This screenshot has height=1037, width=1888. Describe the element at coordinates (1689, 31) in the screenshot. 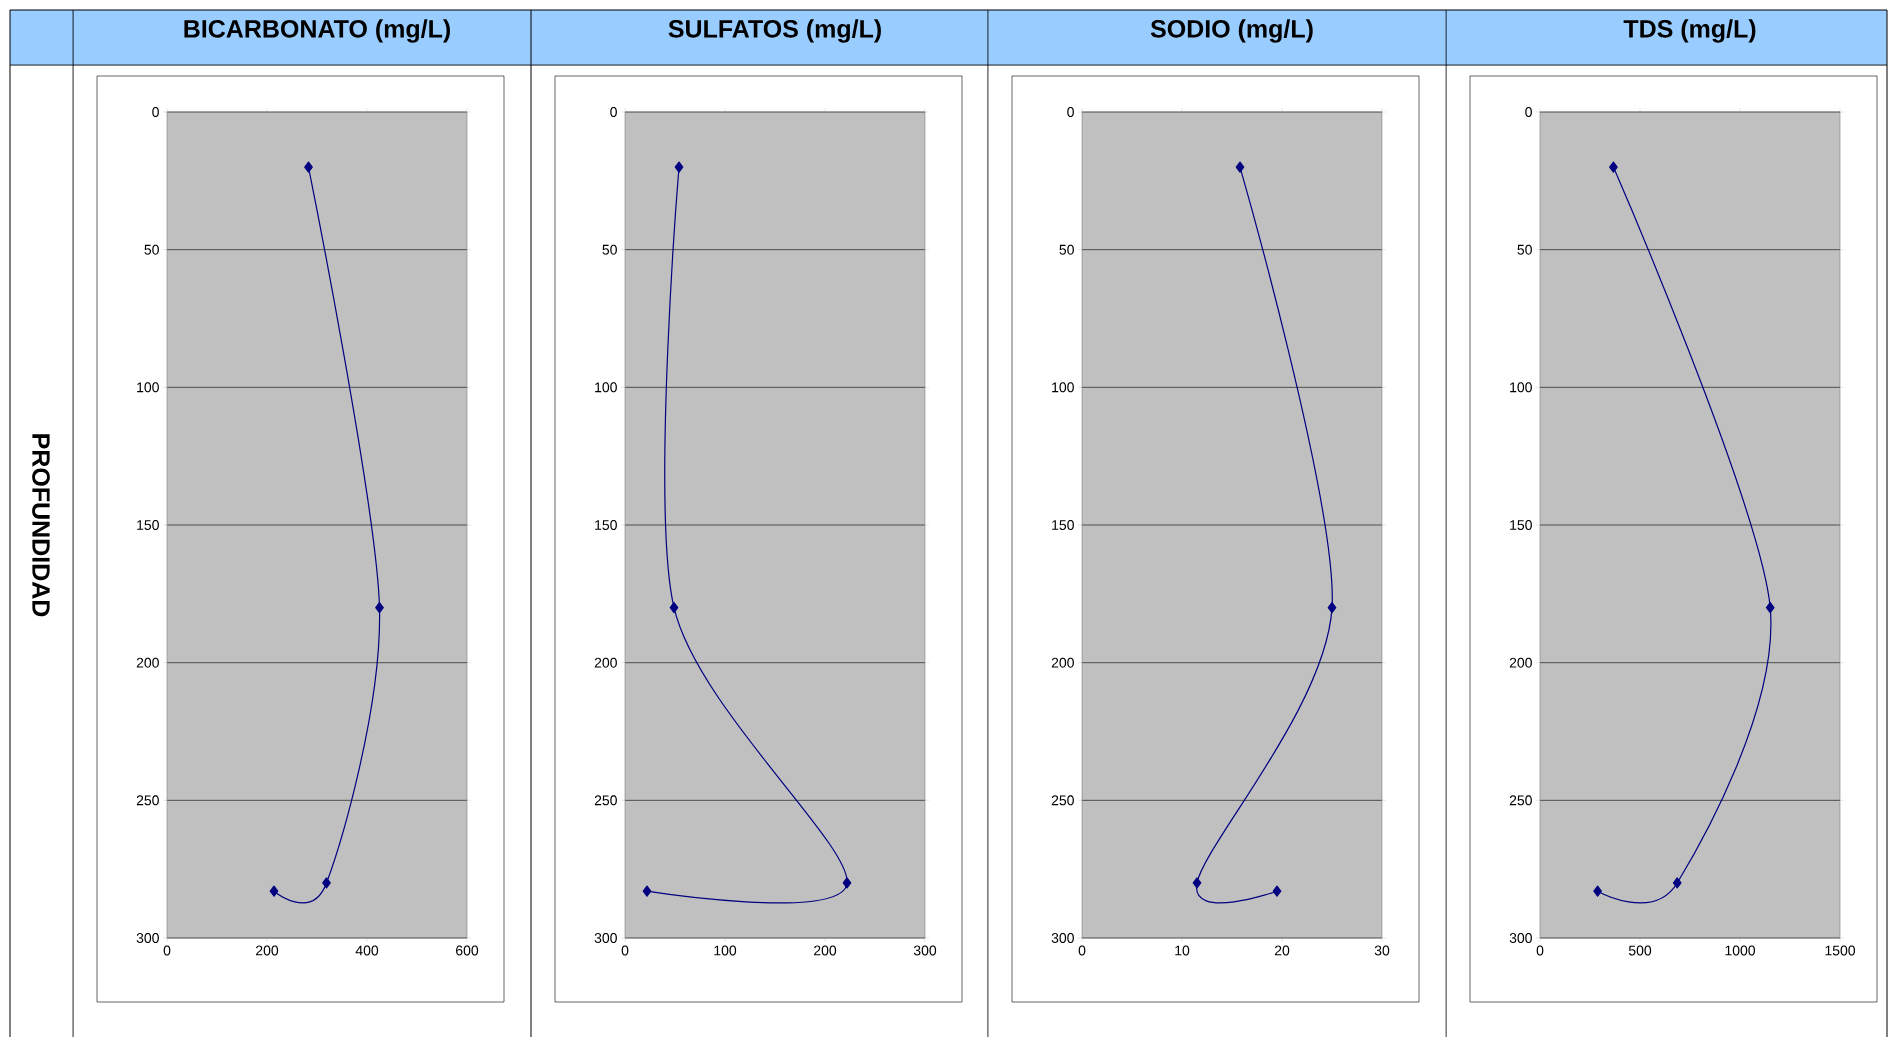

I see `chart-title: TDS (mg/L)` at that location.